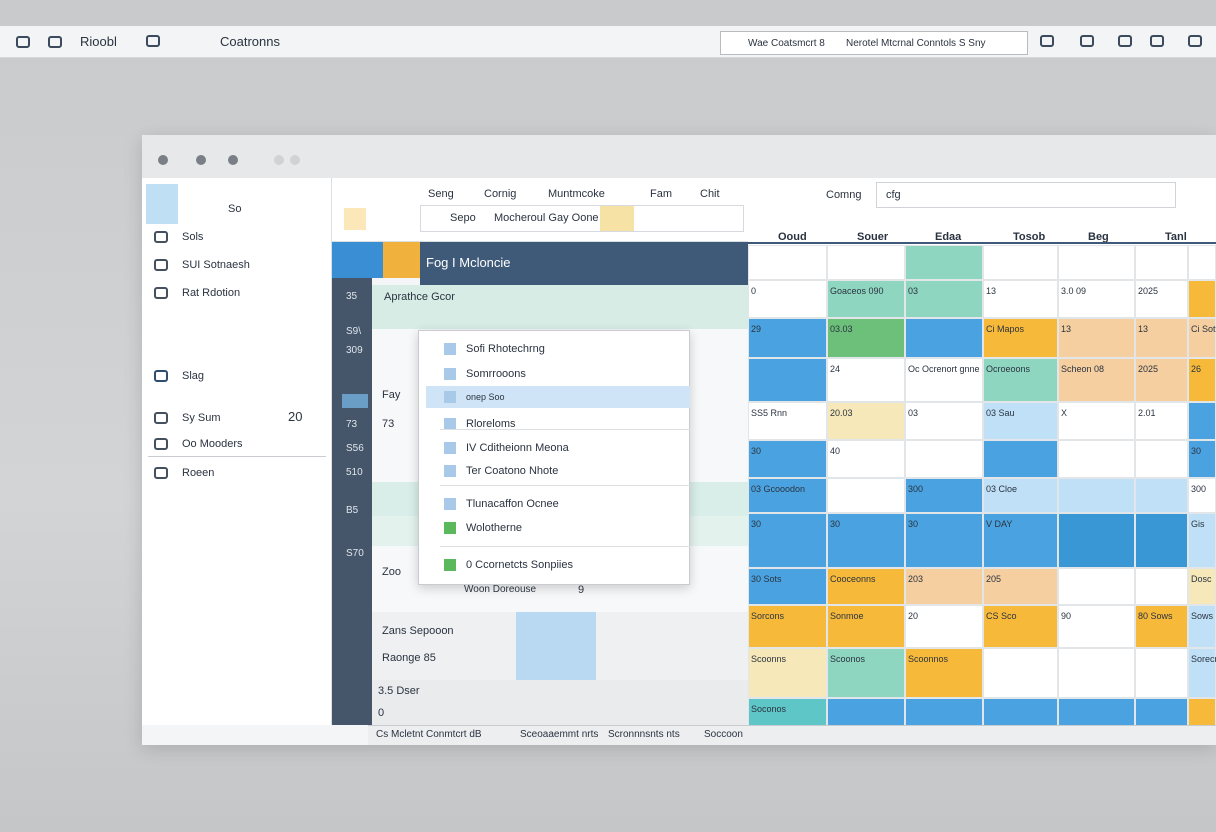  What do you see at coordinates (500, 194) in the screenshot?
I see `toolbar-tab: Cornig` at bounding box center [500, 194].